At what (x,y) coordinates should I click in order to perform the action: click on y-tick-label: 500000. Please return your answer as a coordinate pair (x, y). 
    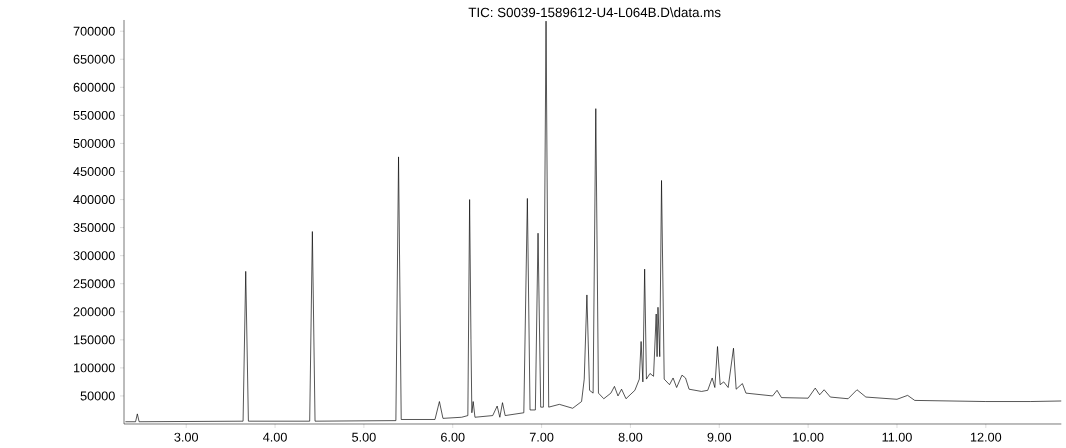
    Looking at the image, I should click on (94, 143).